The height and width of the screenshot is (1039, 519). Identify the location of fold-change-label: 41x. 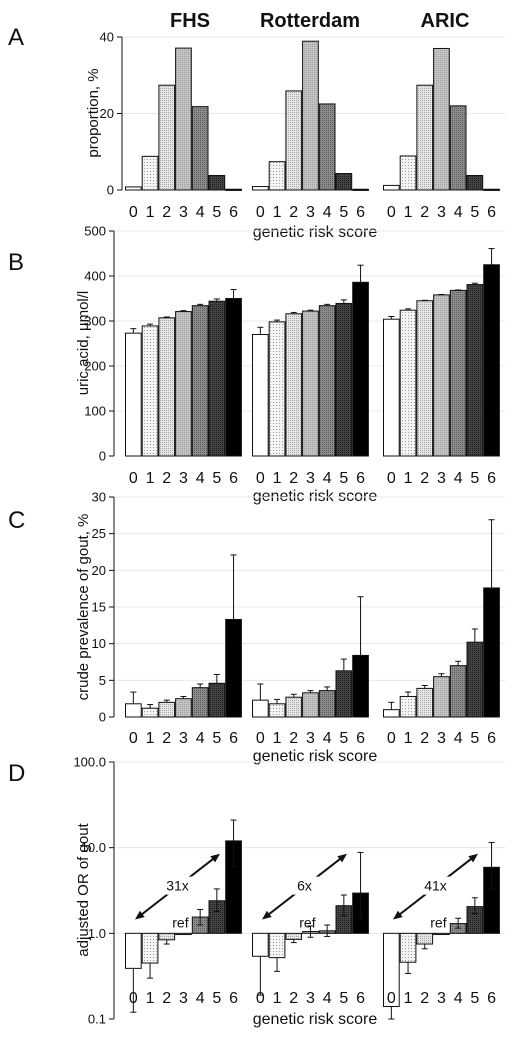
(435, 886).